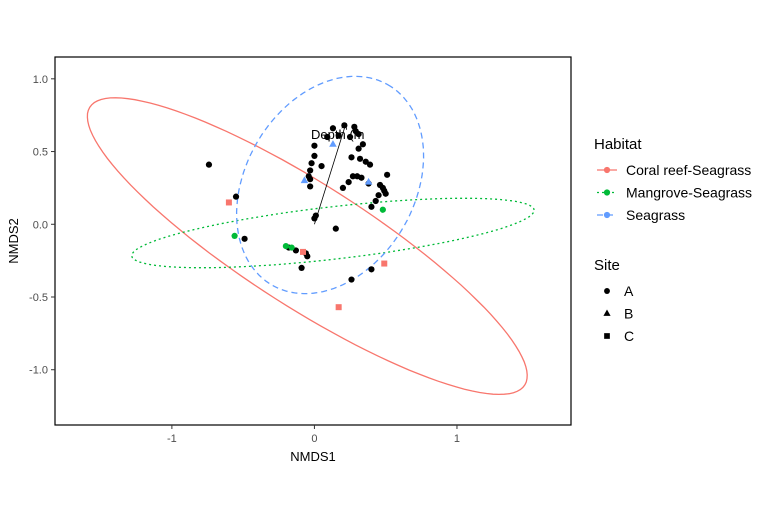 This screenshot has width=784, height=520. I want to click on y-tick-label: 0.0, so click(40, 225).